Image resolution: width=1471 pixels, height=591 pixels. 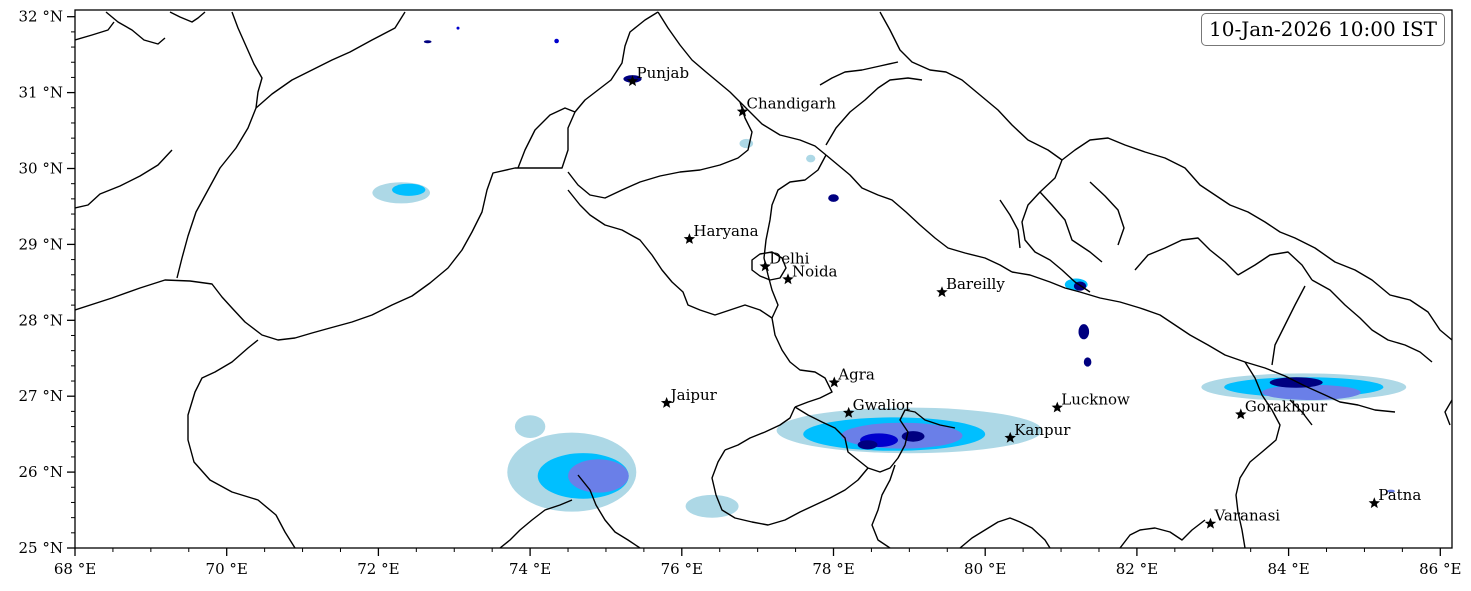 I want to click on city-label: Patna, so click(x=1399, y=495).